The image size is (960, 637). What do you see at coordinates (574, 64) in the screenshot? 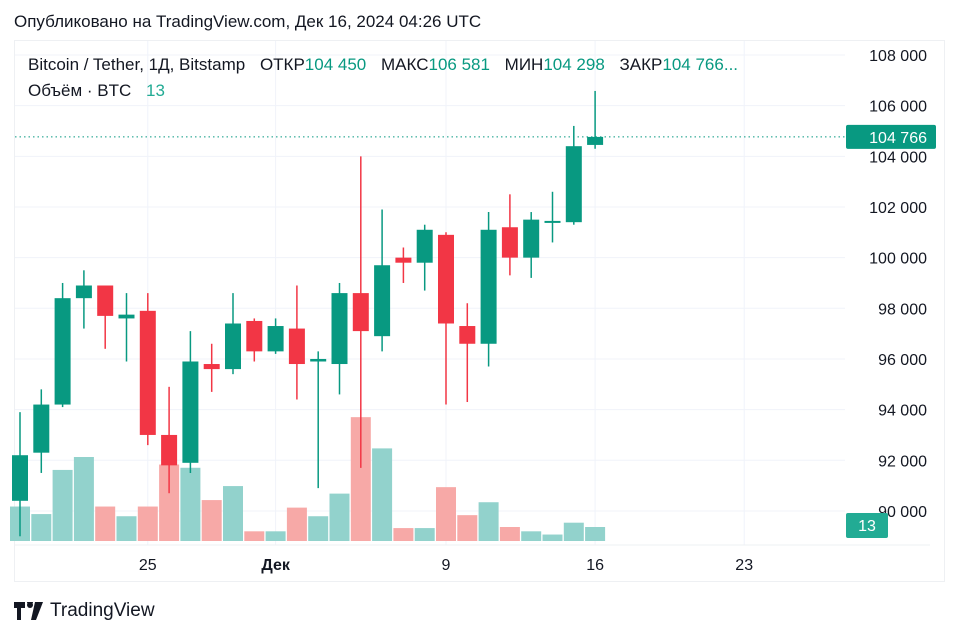
I see `low-value: 104 298` at bounding box center [574, 64].